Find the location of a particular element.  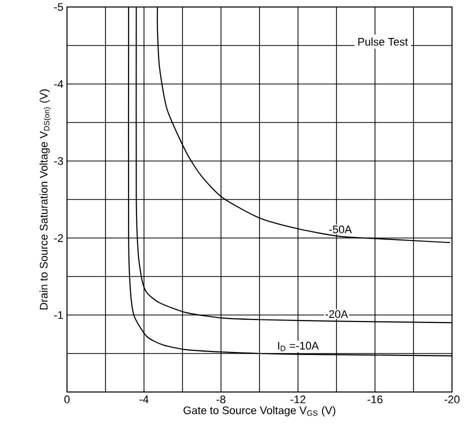

annotation: Pulse Test is located at coordinates (383, 42).